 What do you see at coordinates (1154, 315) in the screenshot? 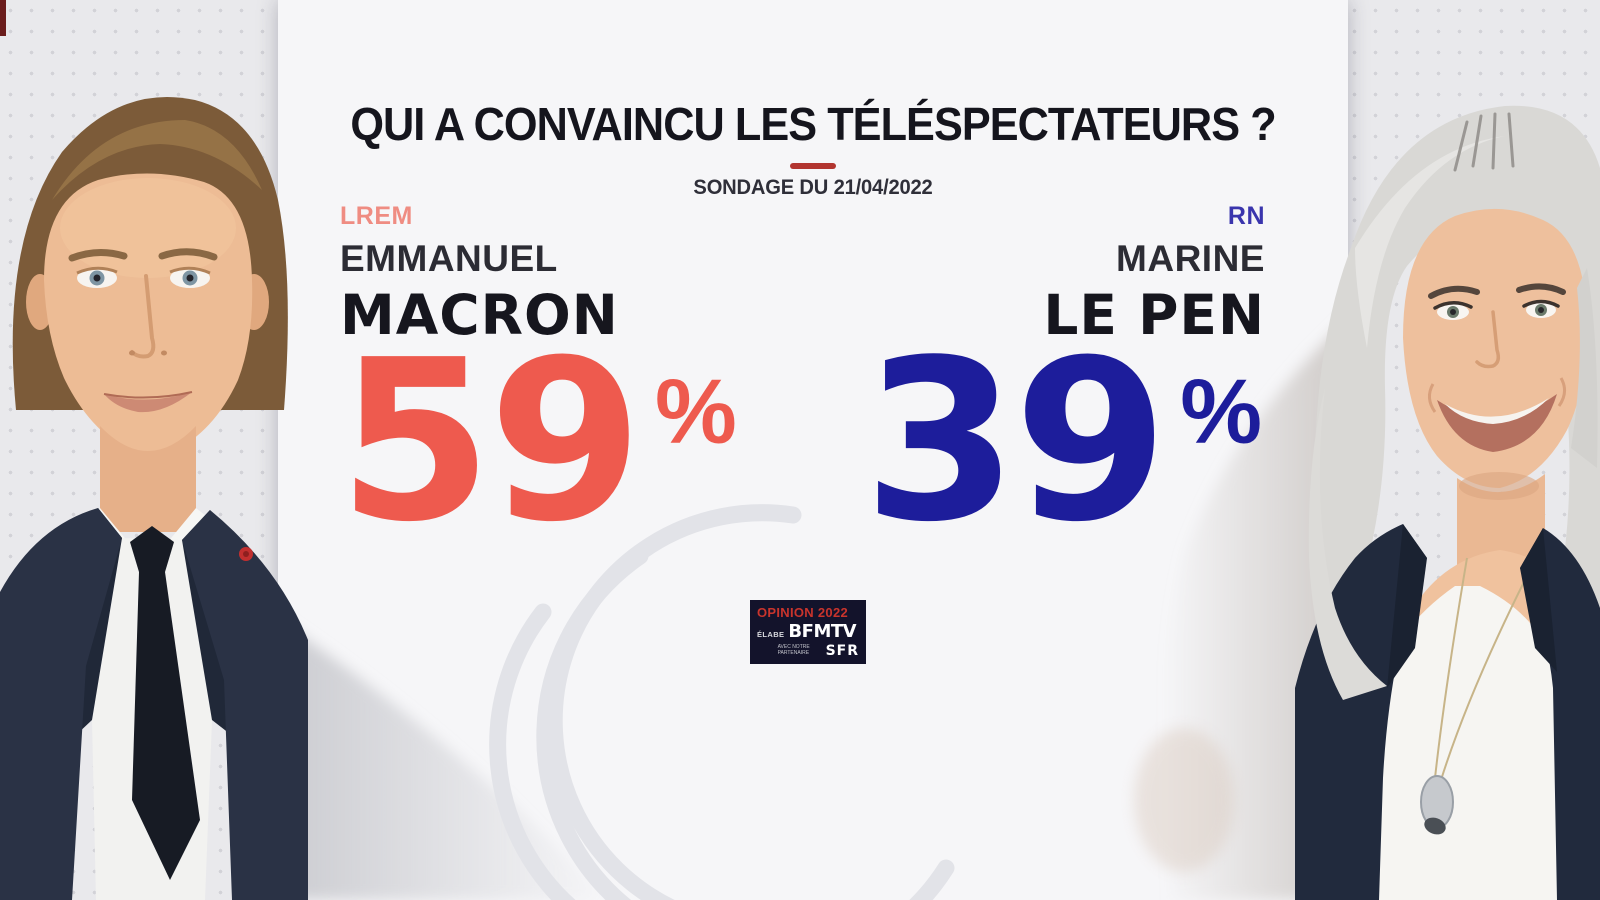
I see `last-name-lepen: LE PEN` at bounding box center [1154, 315].